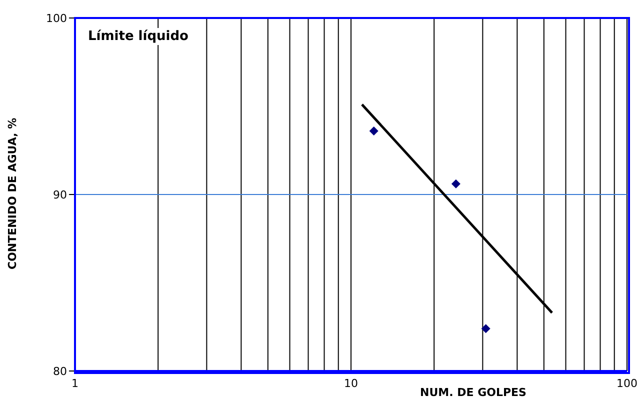 The width and height of the screenshot is (638, 408). I want to click on y-tick-label: 80, so click(60, 371).